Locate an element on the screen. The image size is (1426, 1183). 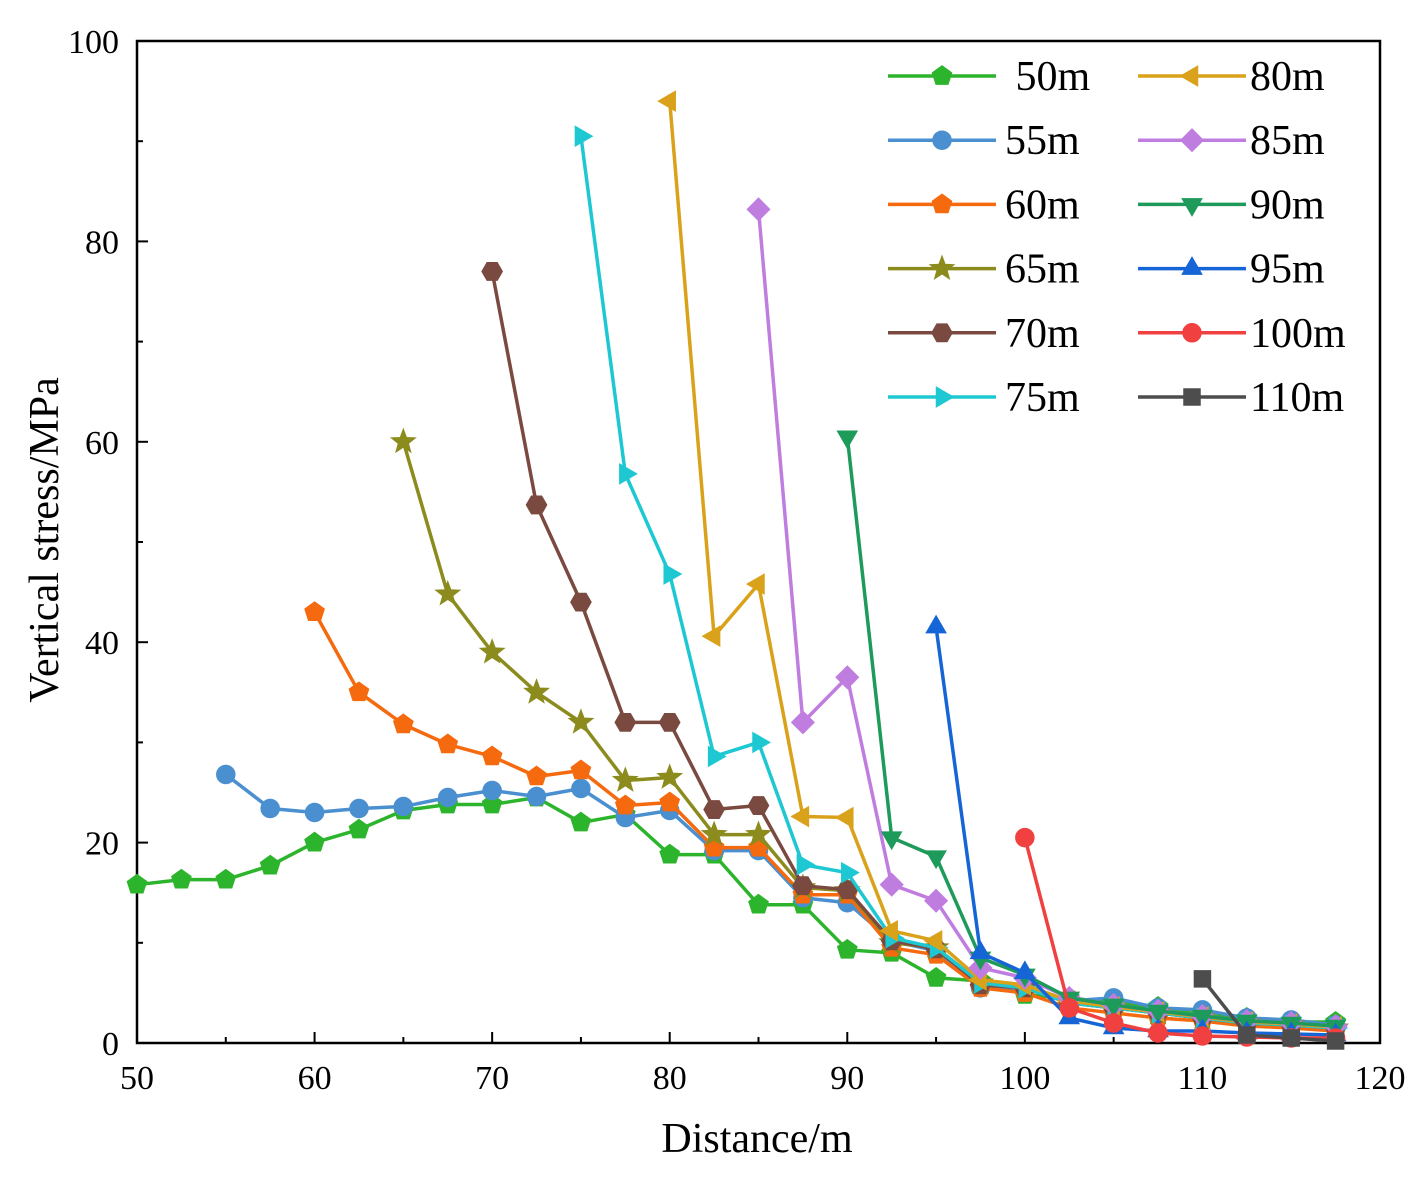
y-tick-label: 0 is located at coordinates (110, 1044).